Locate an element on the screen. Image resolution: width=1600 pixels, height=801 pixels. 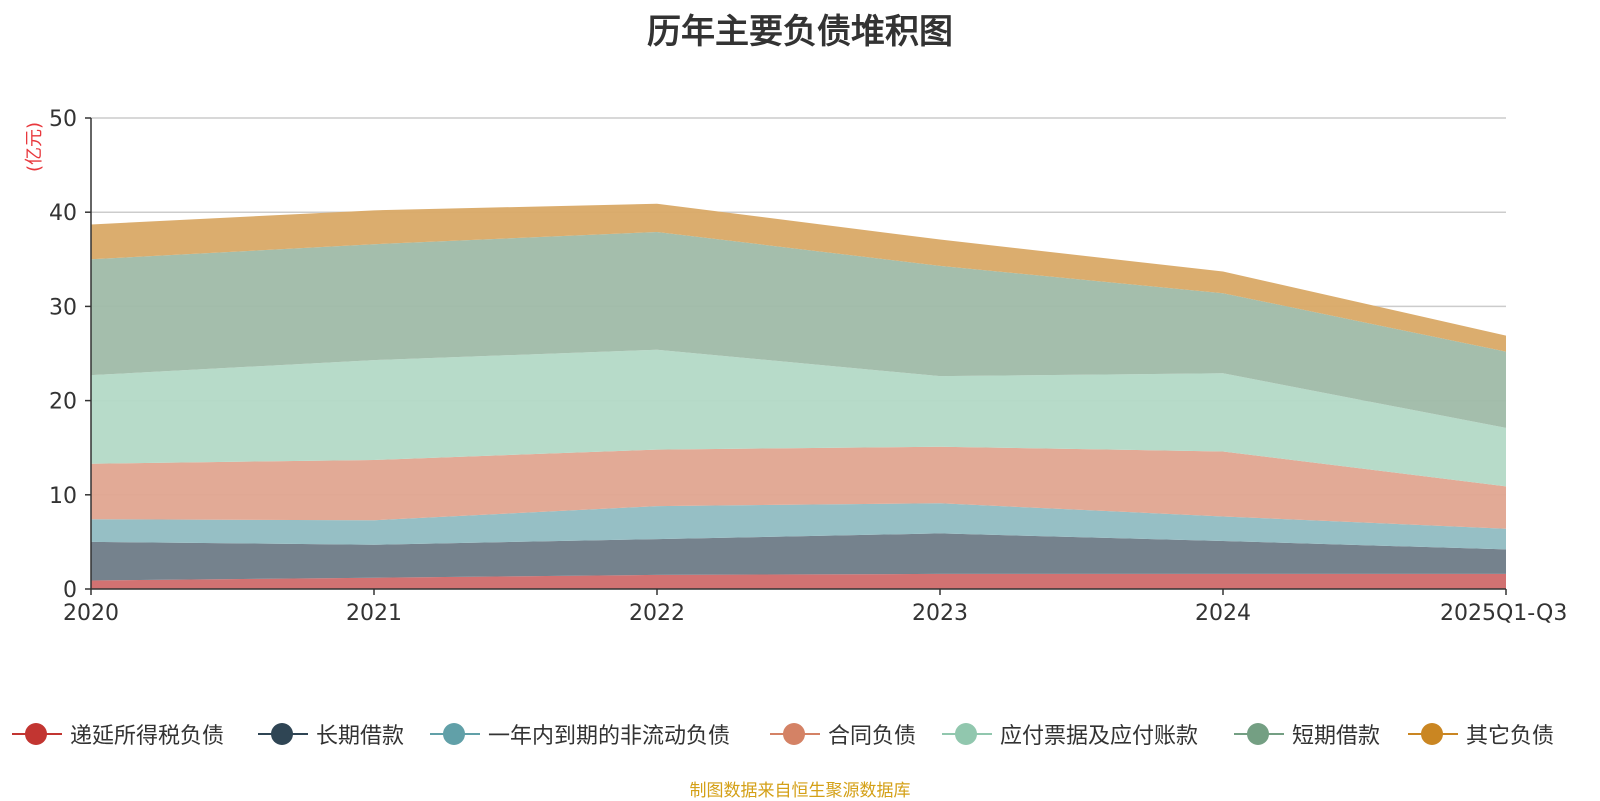
legend-item-3: 一年内到期的非流动负债 is located at coordinates (580, 734).